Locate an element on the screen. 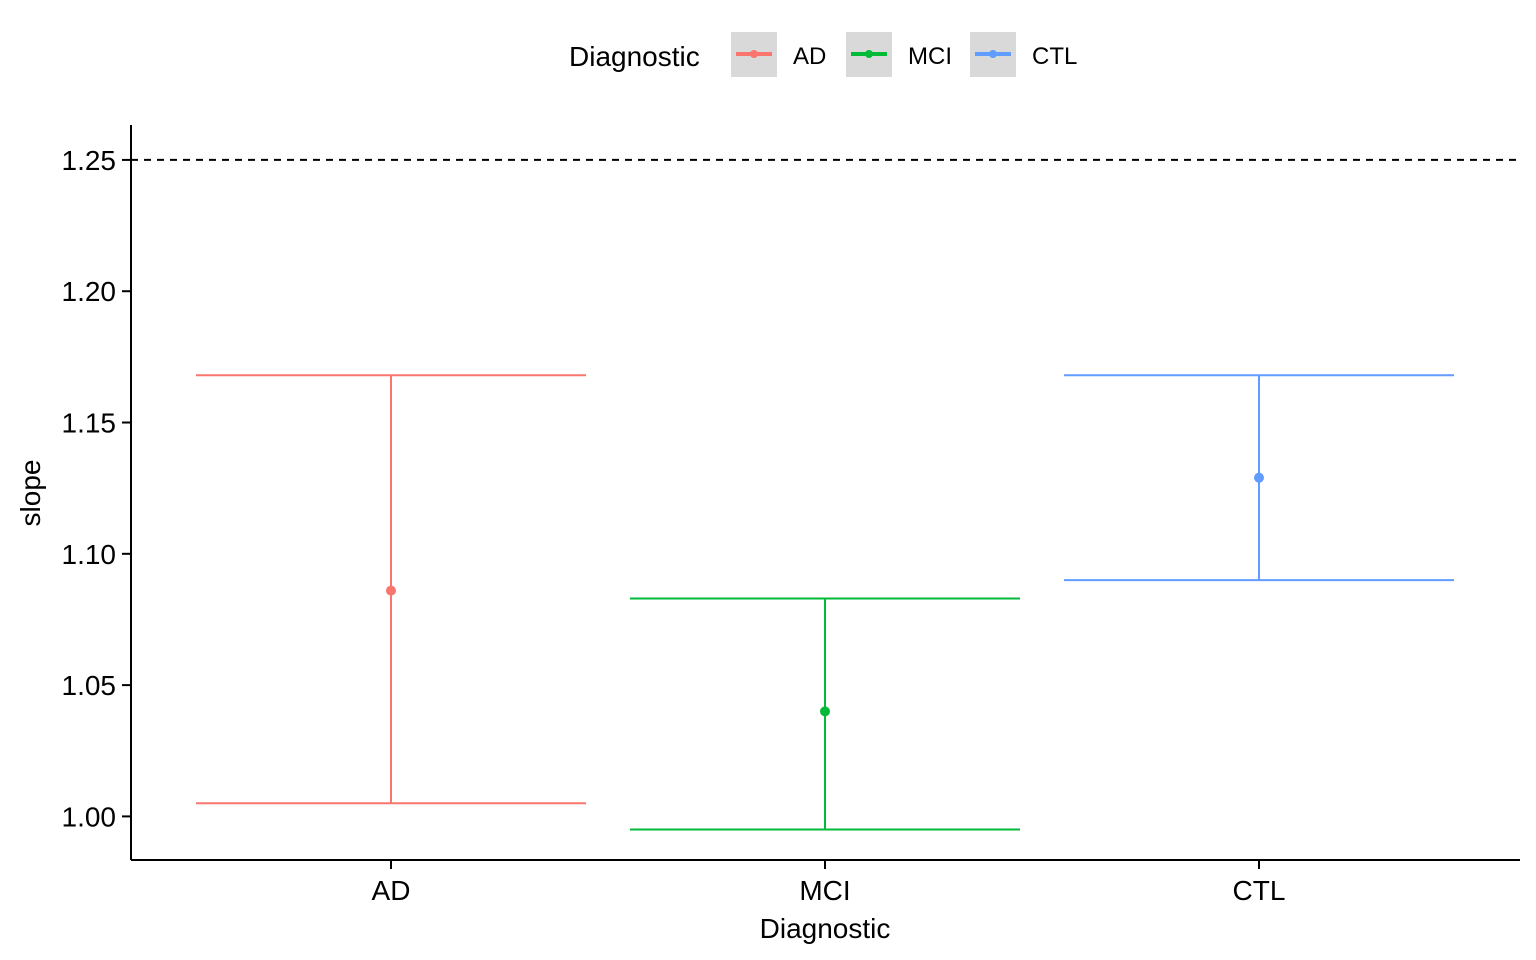 Image resolution: width=1536 pixels, height=960 pixels. x-tick-label: AD is located at coordinates (391, 890).